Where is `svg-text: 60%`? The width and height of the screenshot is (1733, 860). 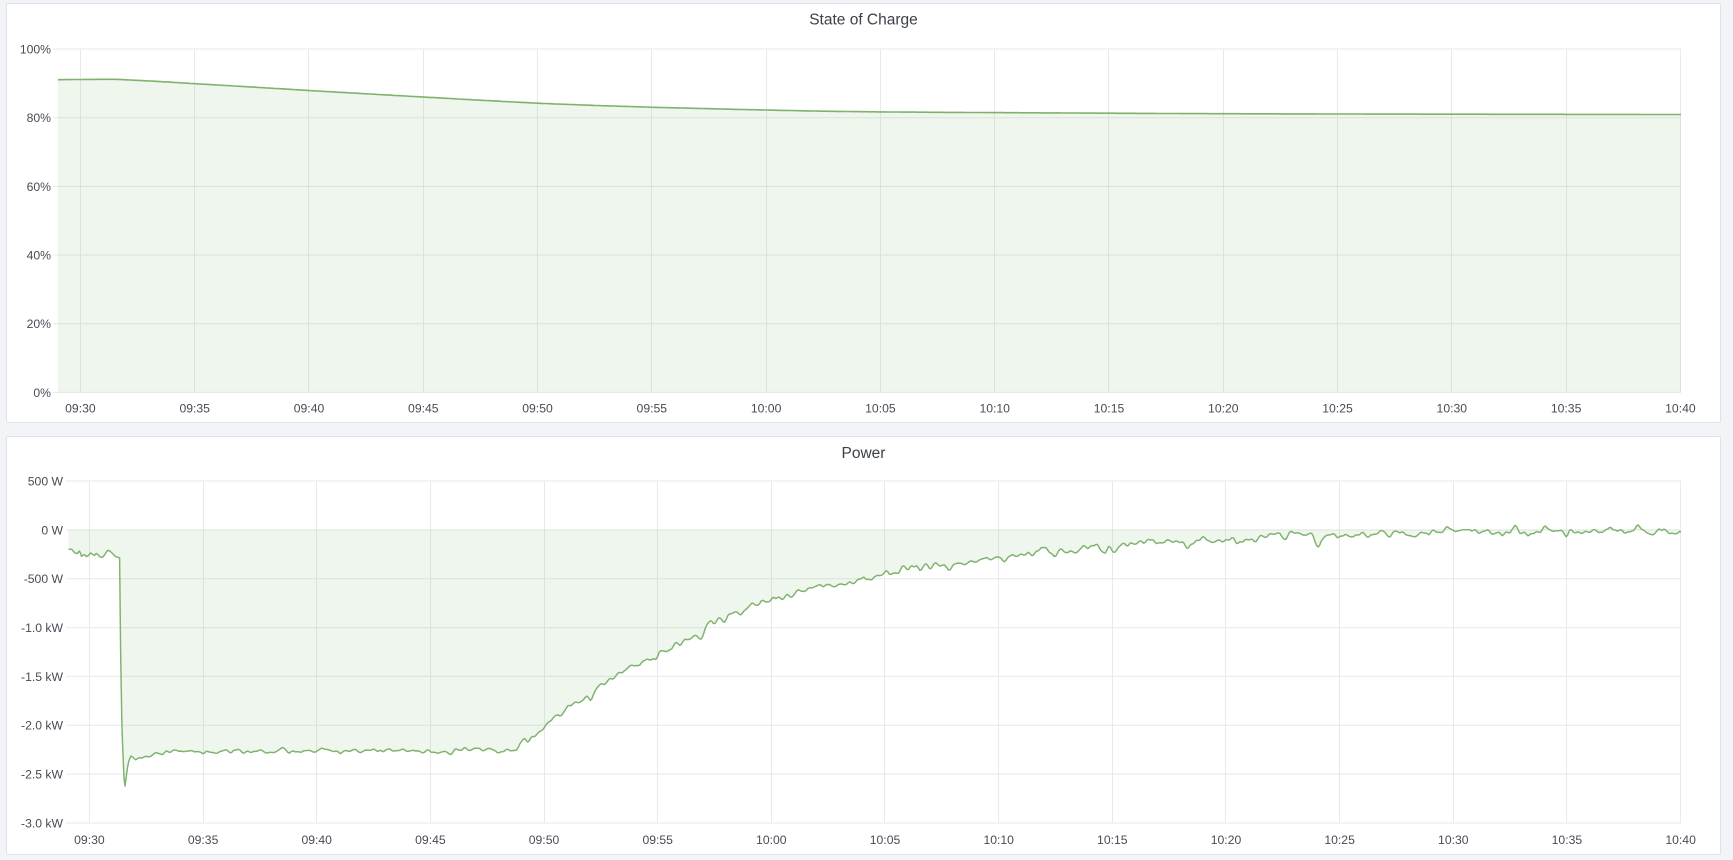
svg-text: 60% is located at coordinates (39, 187).